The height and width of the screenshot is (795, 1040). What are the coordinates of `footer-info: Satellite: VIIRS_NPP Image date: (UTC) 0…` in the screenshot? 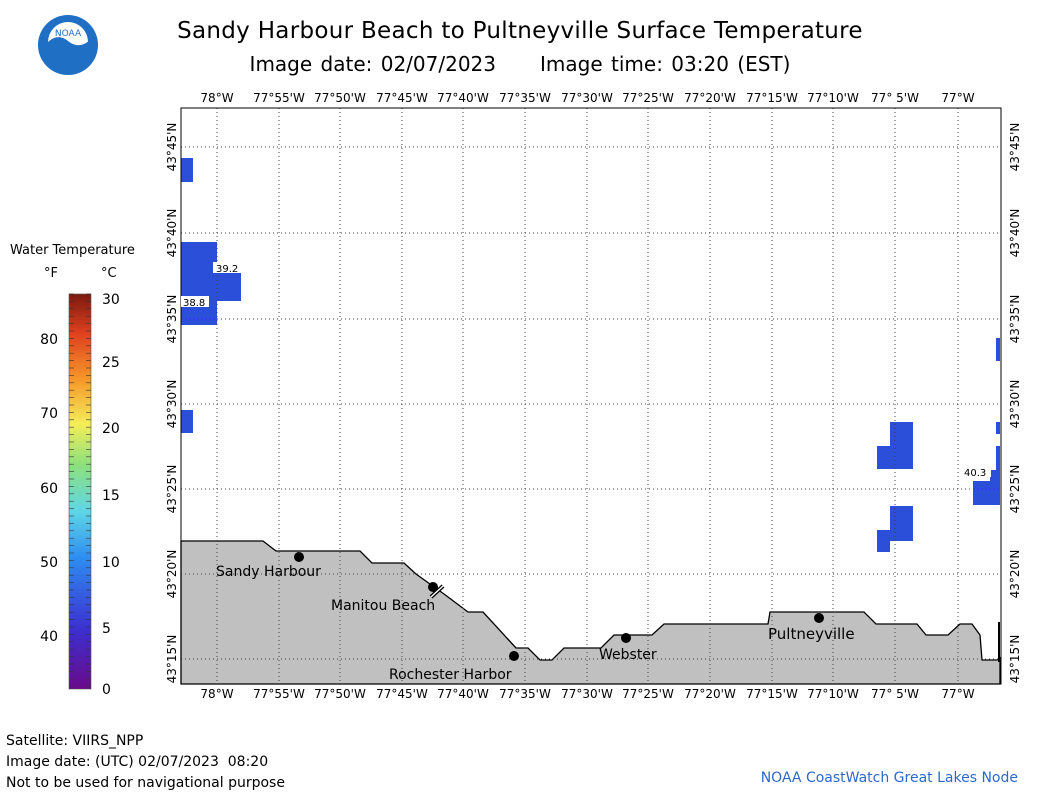 It's located at (145, 762).